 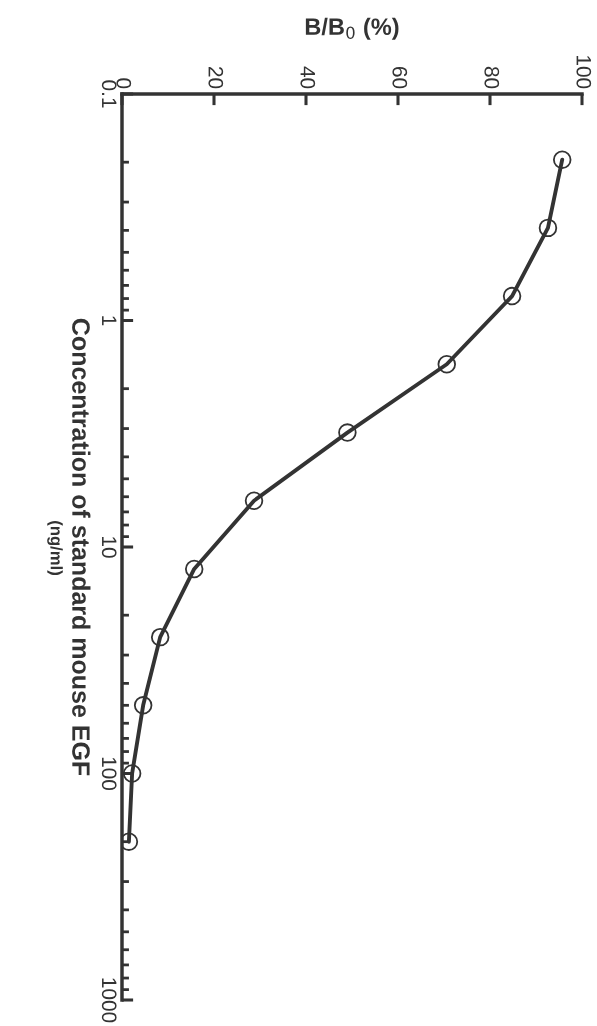 I want to click on y-tick-label: 1000, so click(x=109, y=1000).